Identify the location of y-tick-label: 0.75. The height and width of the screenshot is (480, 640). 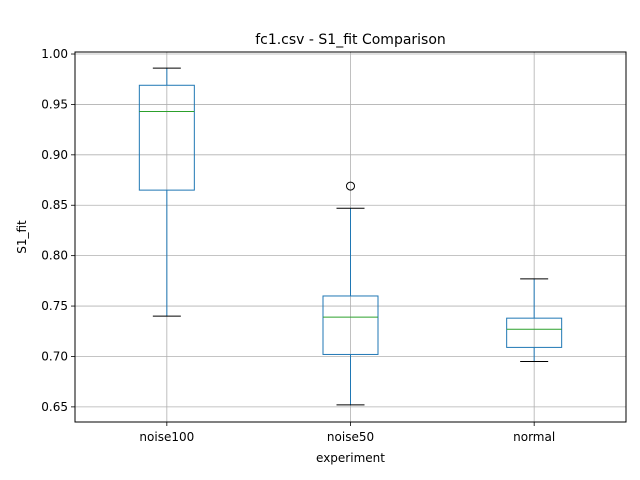
(54, 306).